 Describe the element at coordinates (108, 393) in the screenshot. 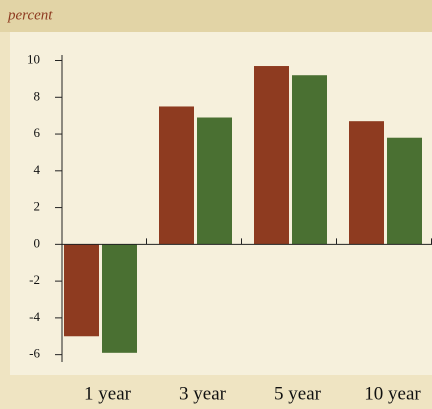

I see `x-tick-label: 1 year` at that location.